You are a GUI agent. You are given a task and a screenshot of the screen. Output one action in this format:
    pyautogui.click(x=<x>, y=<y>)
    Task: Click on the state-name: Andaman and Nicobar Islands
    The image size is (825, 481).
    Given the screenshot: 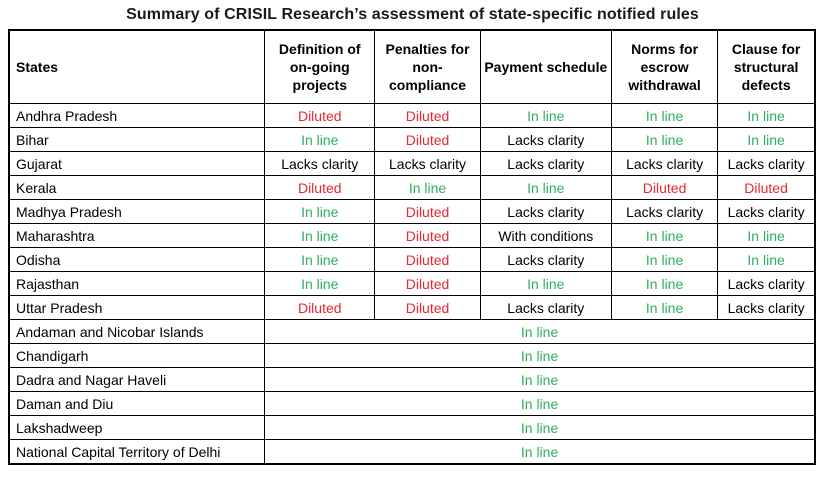 What is the action you would take?
    pyautogui.click(x=137, y=331)
    